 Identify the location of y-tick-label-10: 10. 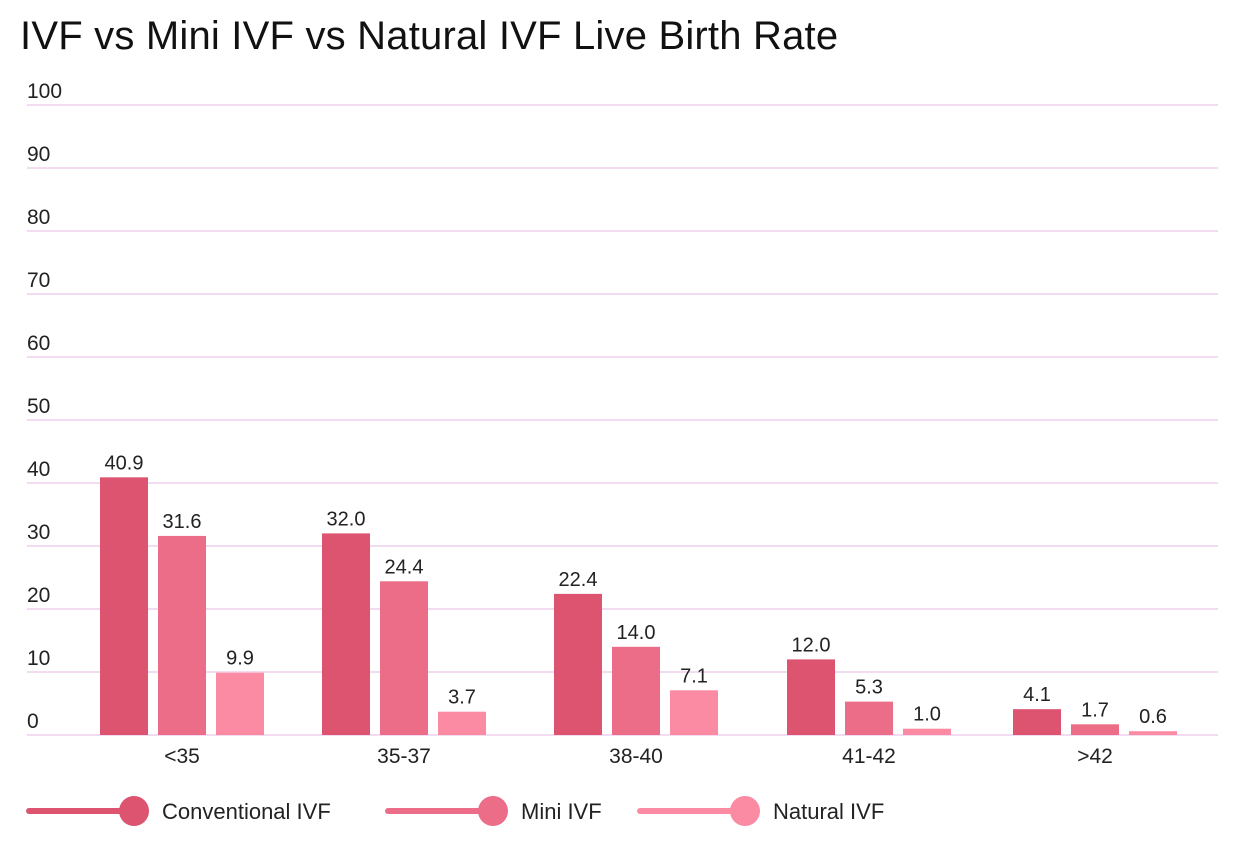
(38, 658).